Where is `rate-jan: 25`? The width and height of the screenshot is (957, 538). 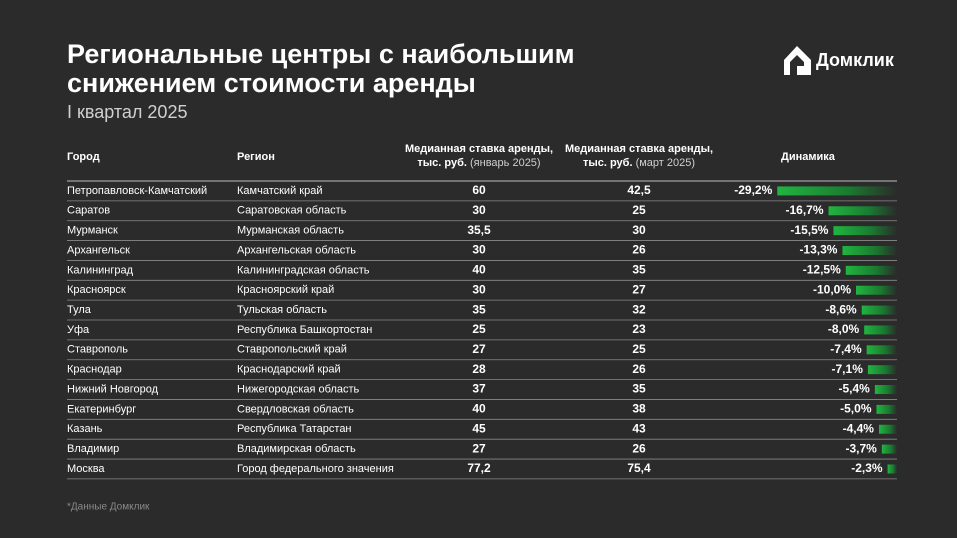 rate-jan: 25 is located at coordinates (479, 329).